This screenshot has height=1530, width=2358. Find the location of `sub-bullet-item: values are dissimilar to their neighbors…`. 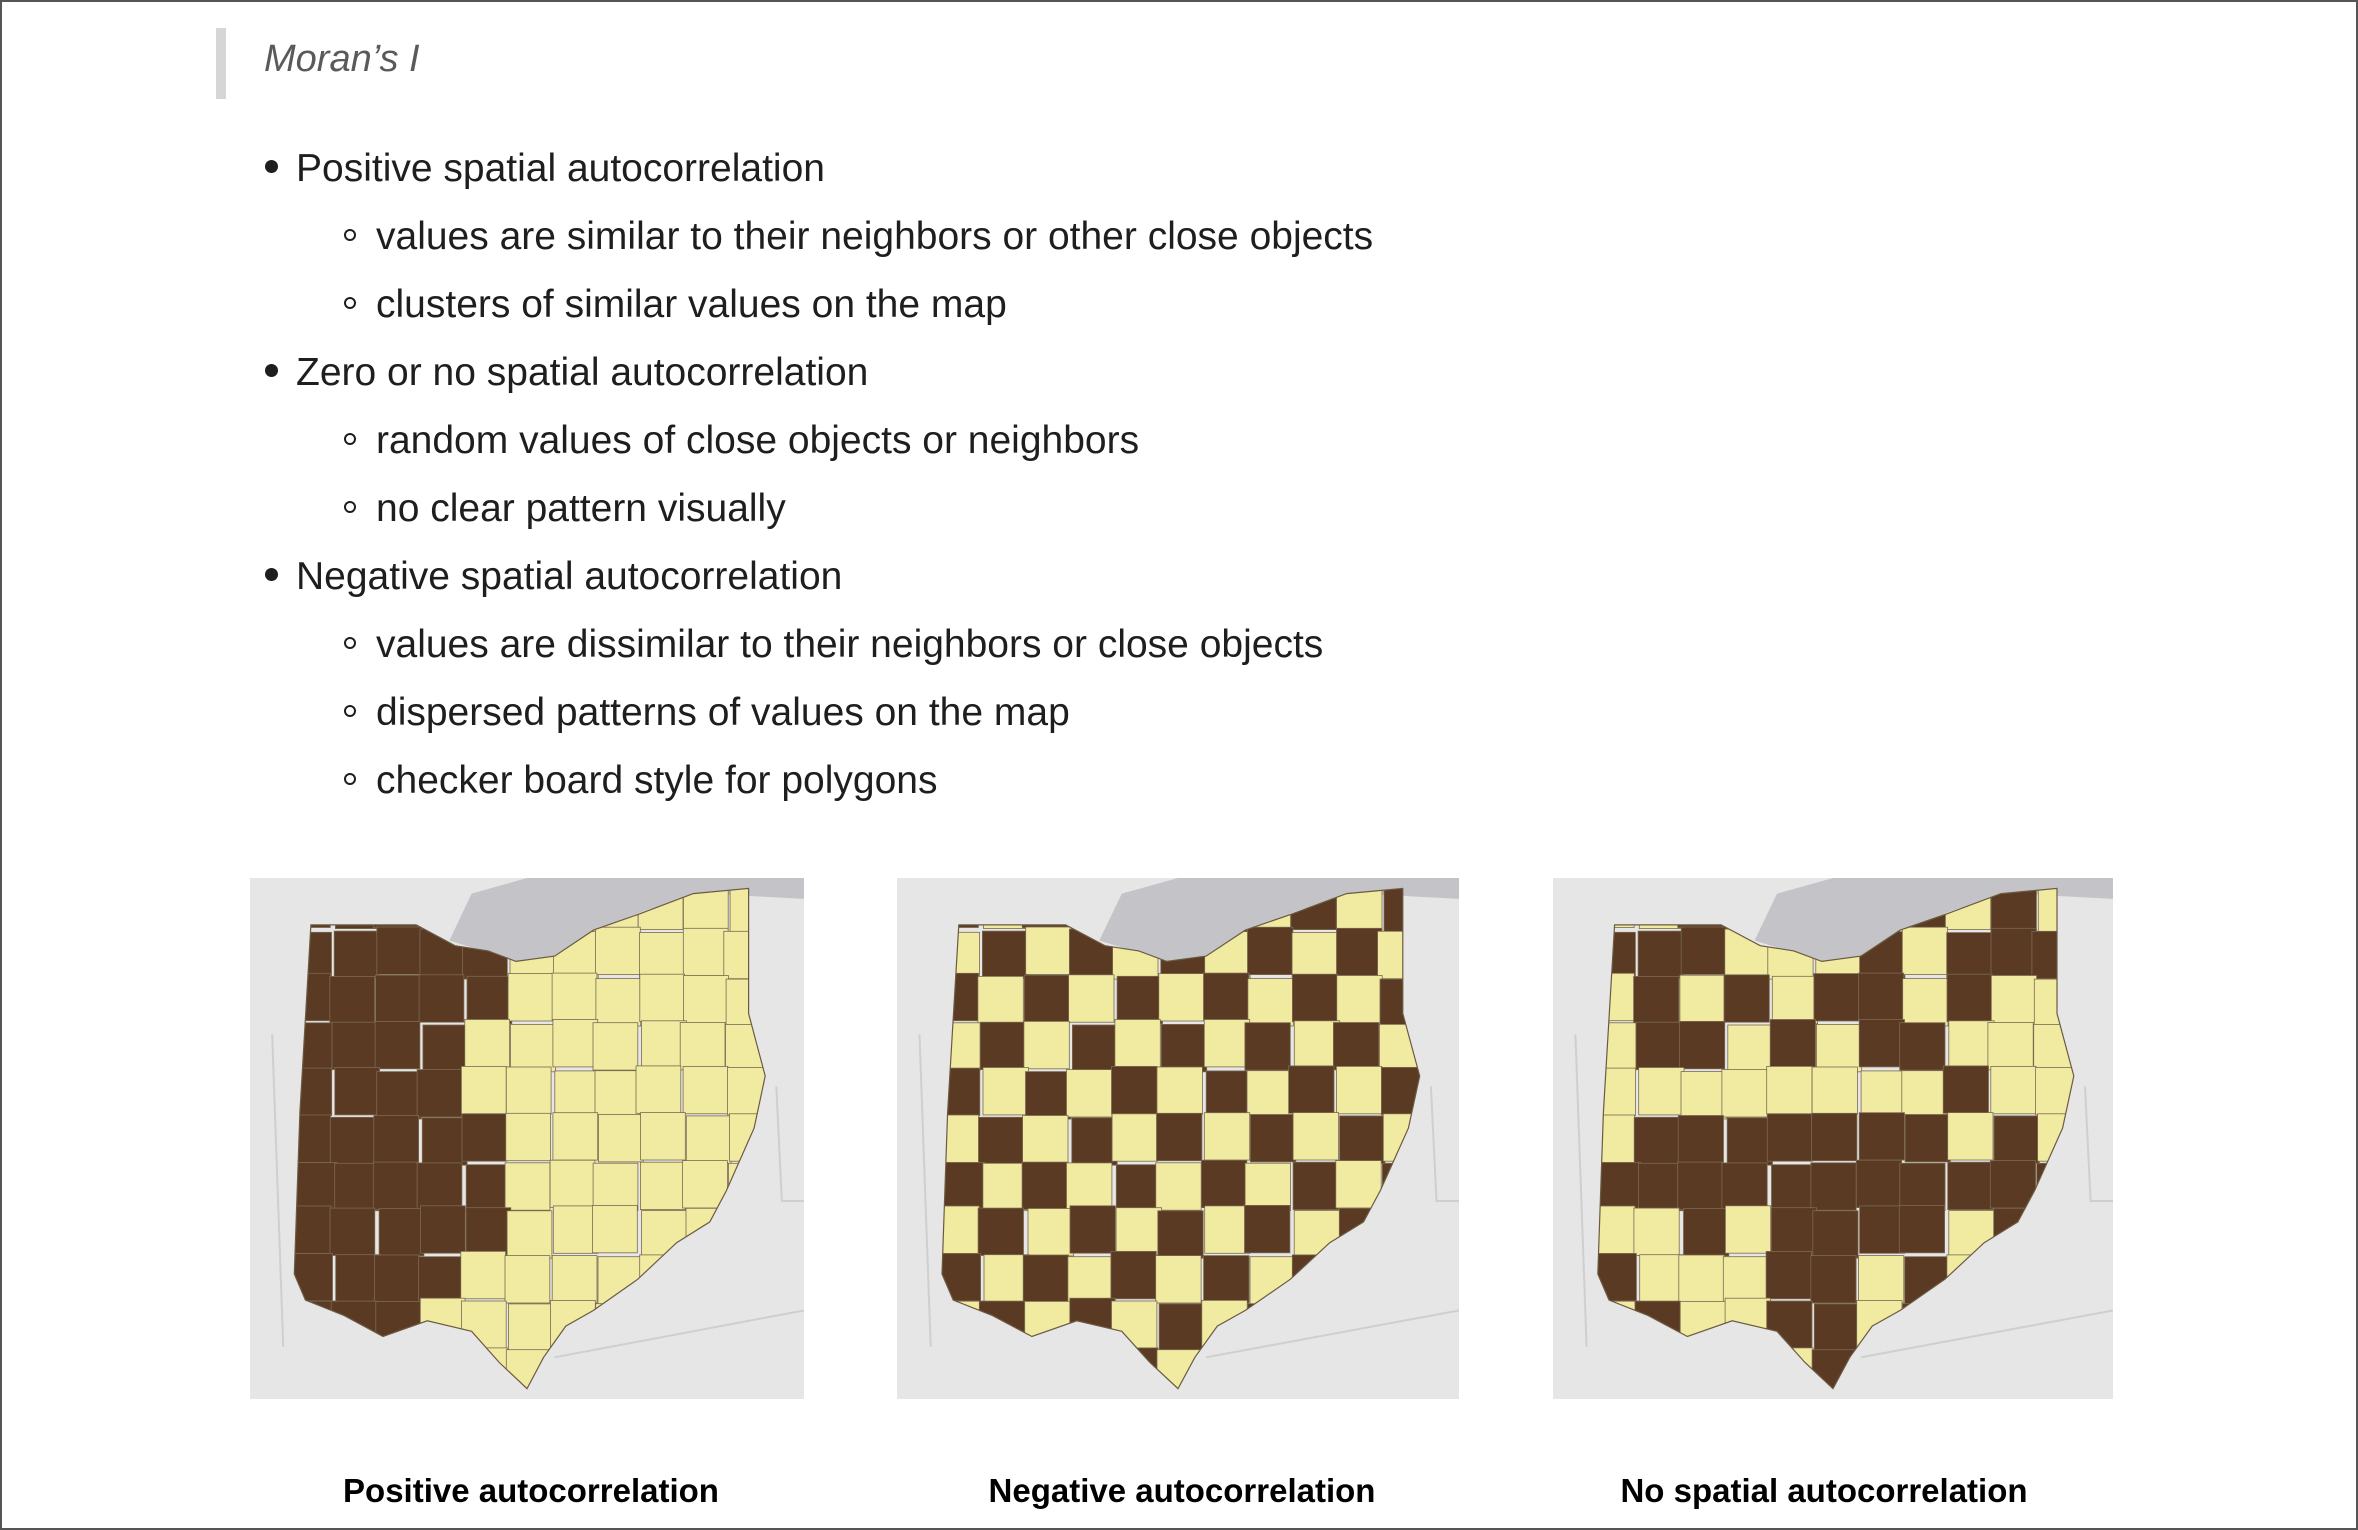

sub-bullet-item: values are dissimilar to their neighbors… is located at coordinates (850, 644).